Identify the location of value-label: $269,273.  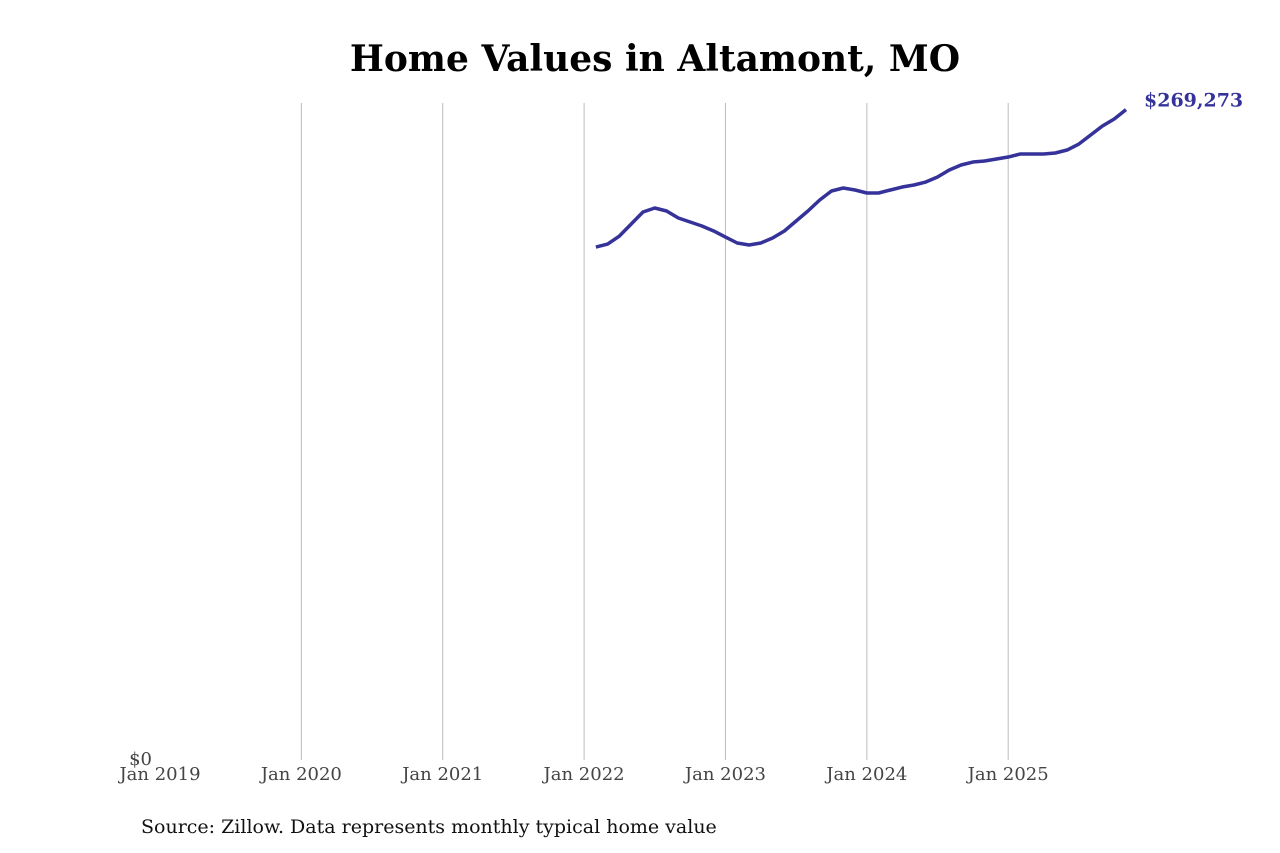
(1193, 101).